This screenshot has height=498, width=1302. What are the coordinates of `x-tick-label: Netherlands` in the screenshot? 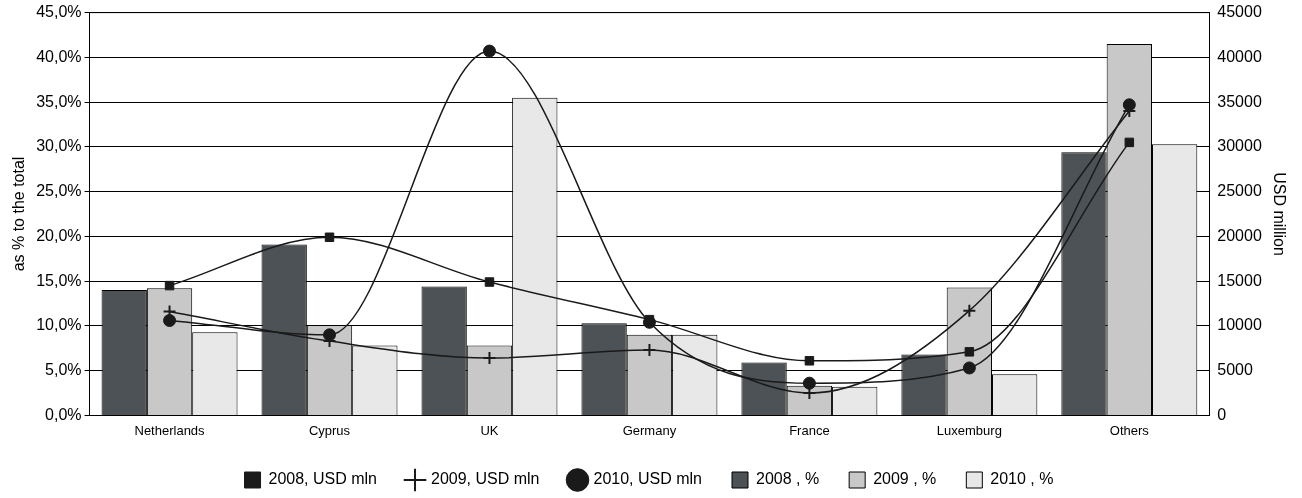 It's located at (170, 430).